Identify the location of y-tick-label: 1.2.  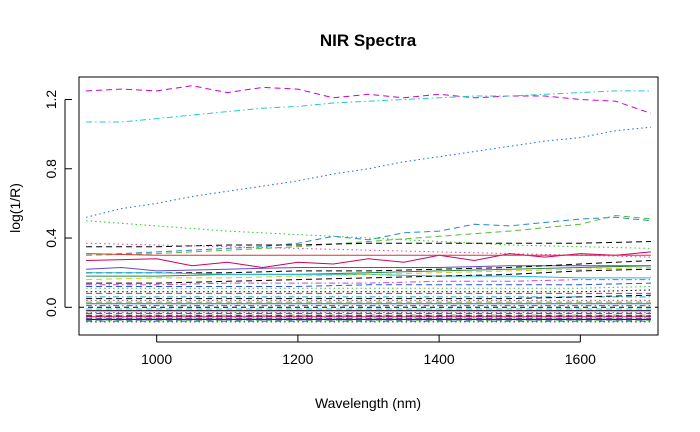
(51, 100).